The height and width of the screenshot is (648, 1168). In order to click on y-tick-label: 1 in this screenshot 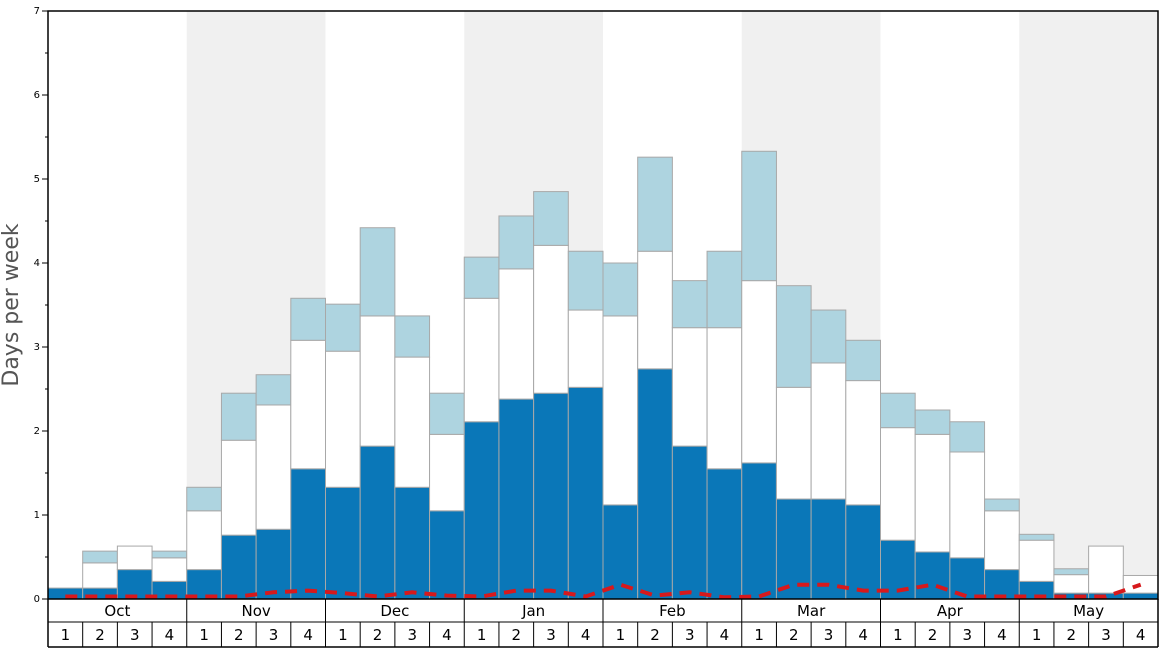, I will do `click(37, 515)`.